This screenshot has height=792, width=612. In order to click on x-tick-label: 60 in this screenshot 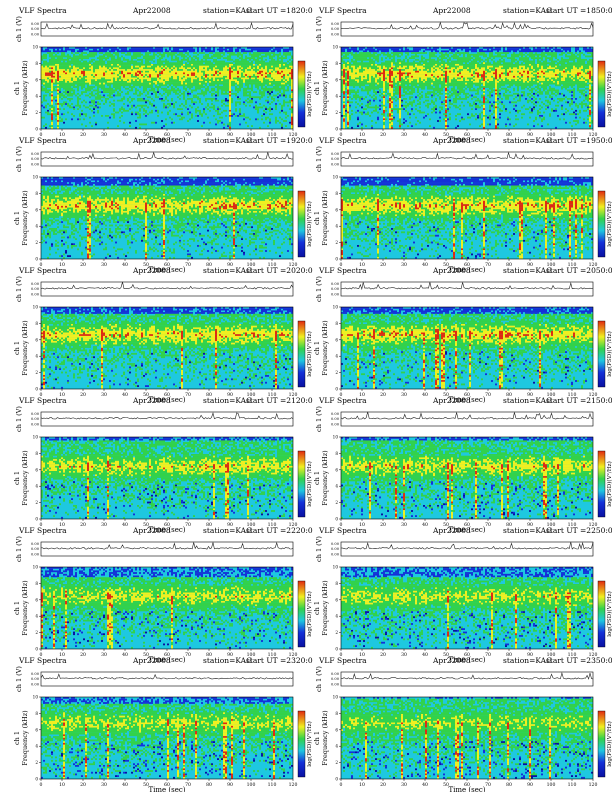, I will do `click(167, 135)`.